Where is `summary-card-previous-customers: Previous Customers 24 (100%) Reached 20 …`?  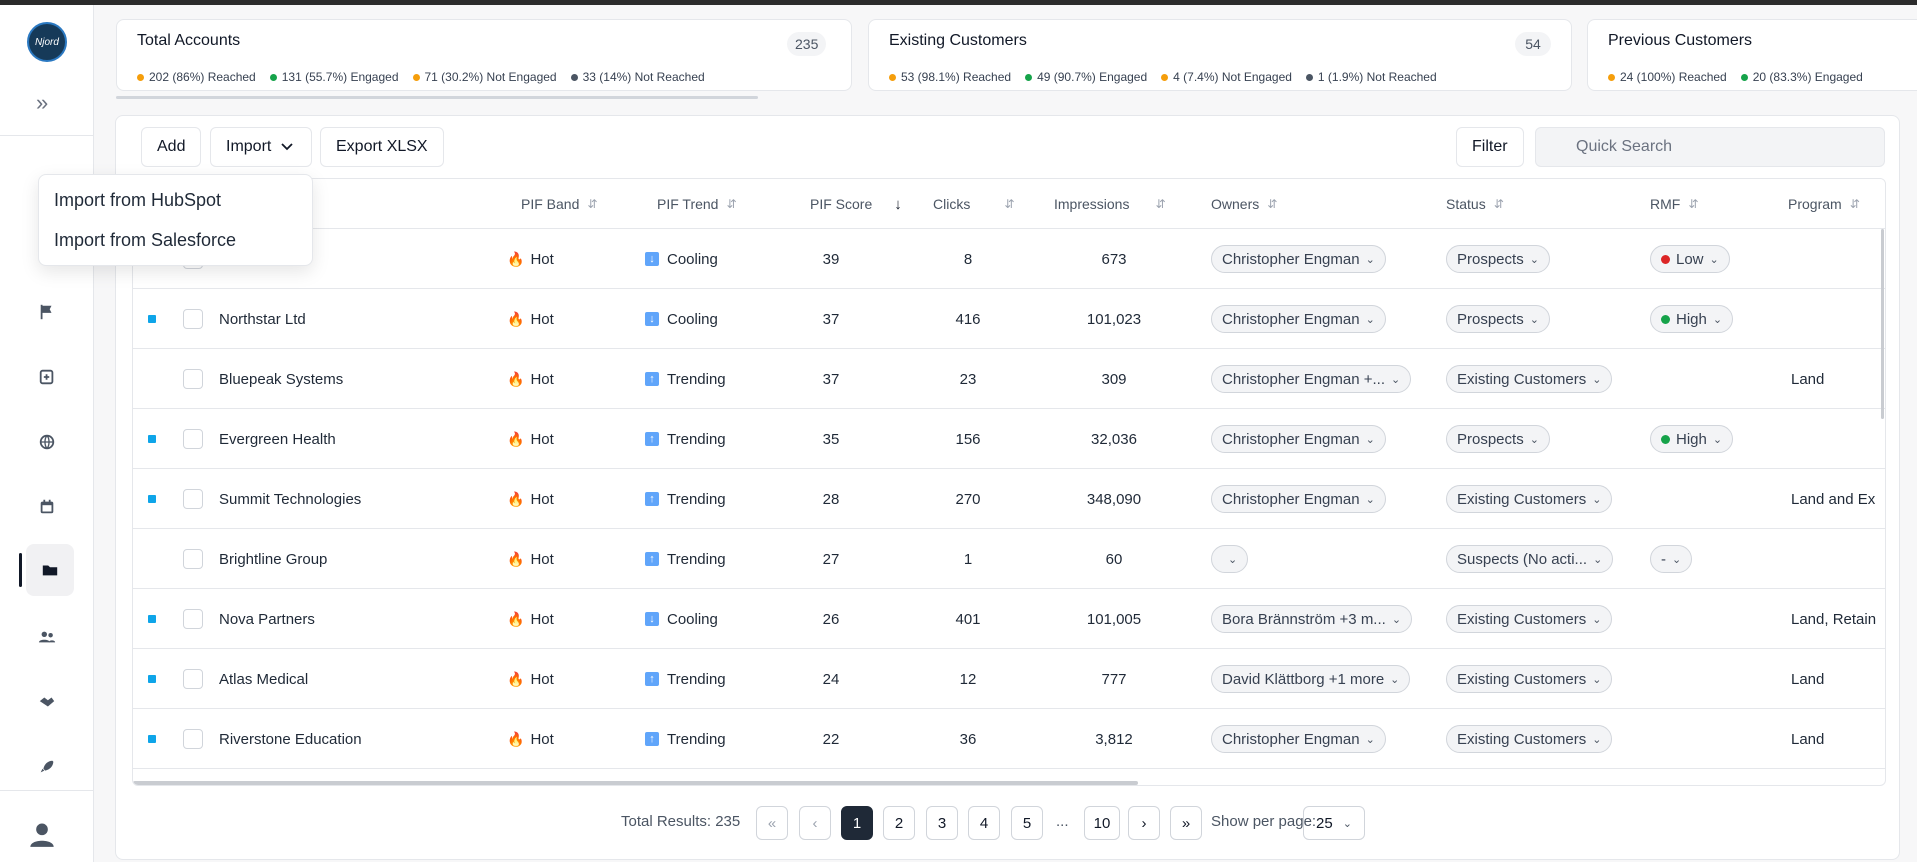
summary-card-previous-customers: Previous Customers 24 (100%) Reached 20 … is located at coordinates (1752, 55).